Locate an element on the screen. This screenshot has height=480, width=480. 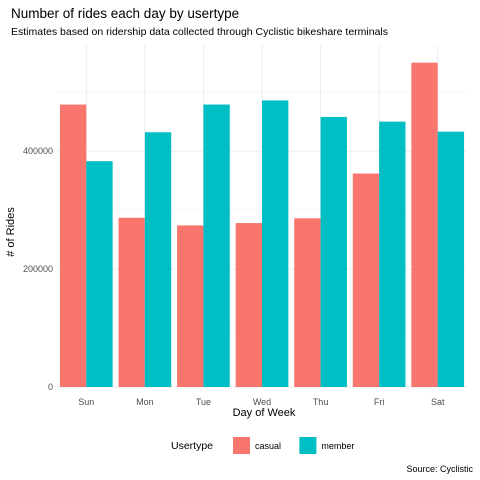
legend-label-casual: casual is located at coordinates (268, 446).